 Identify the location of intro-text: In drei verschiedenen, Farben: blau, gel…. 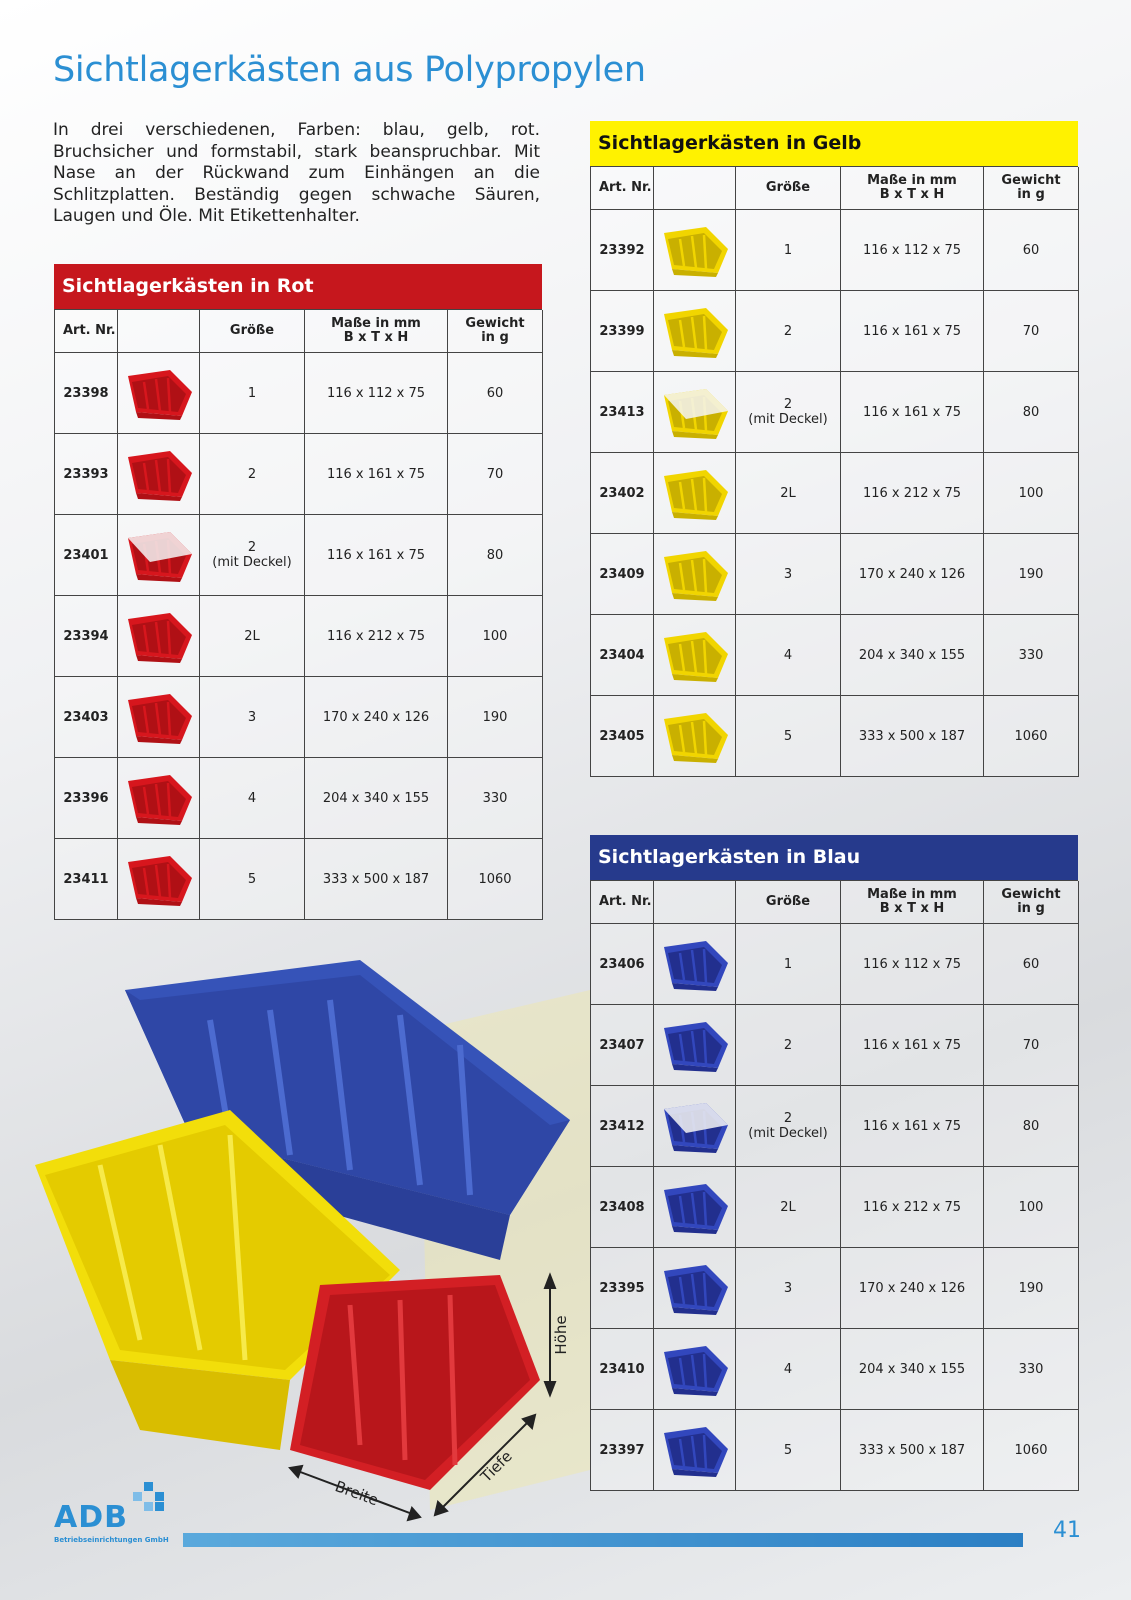
(296, 173).